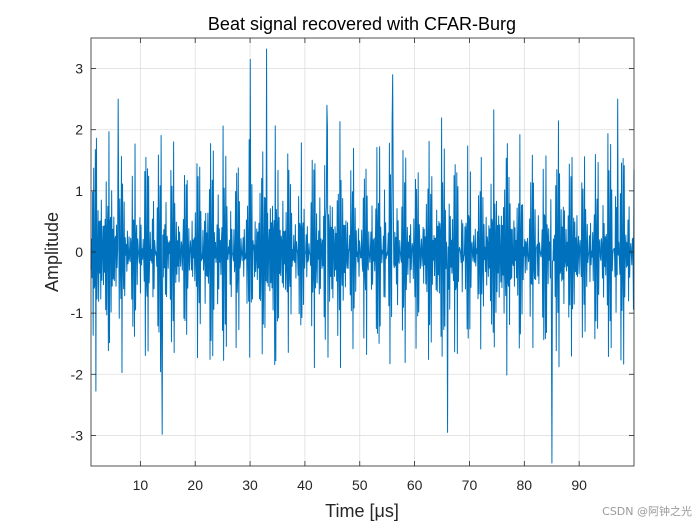 The height and width of the screenshot is (525, 700). What do you see at coordinates (579, 485) in the screenshot?
I see `x-tick-label: 90` at bounding box center [579, 485].